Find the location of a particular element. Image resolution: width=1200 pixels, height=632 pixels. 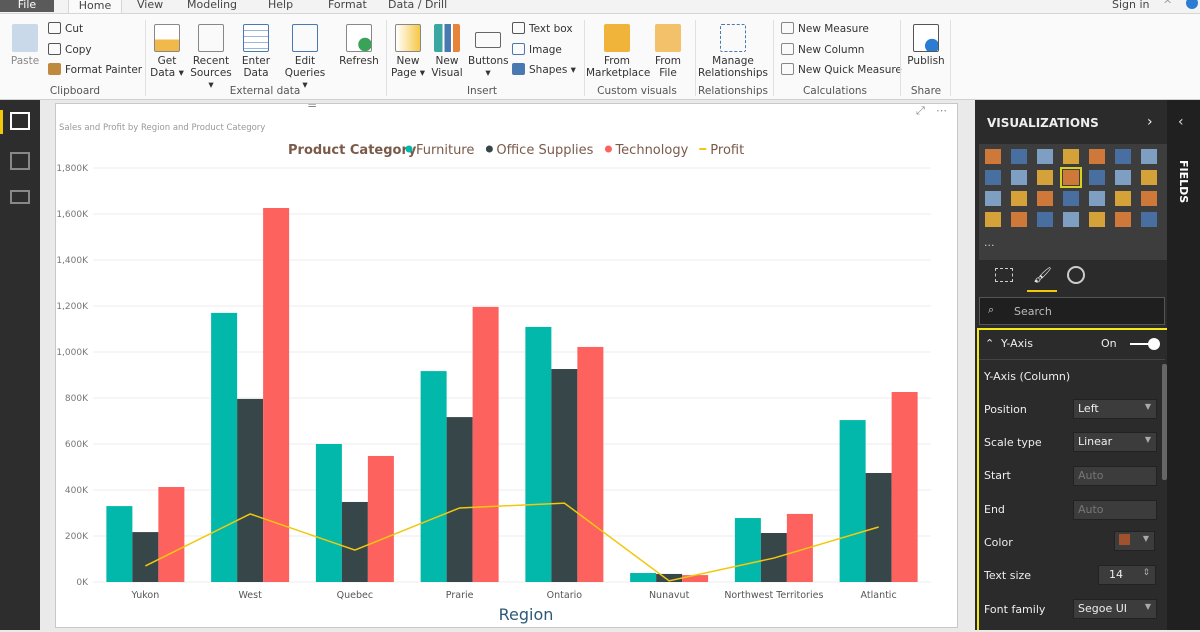

buttons-button: Buttons ▾ is located at coordinates (488, 51).